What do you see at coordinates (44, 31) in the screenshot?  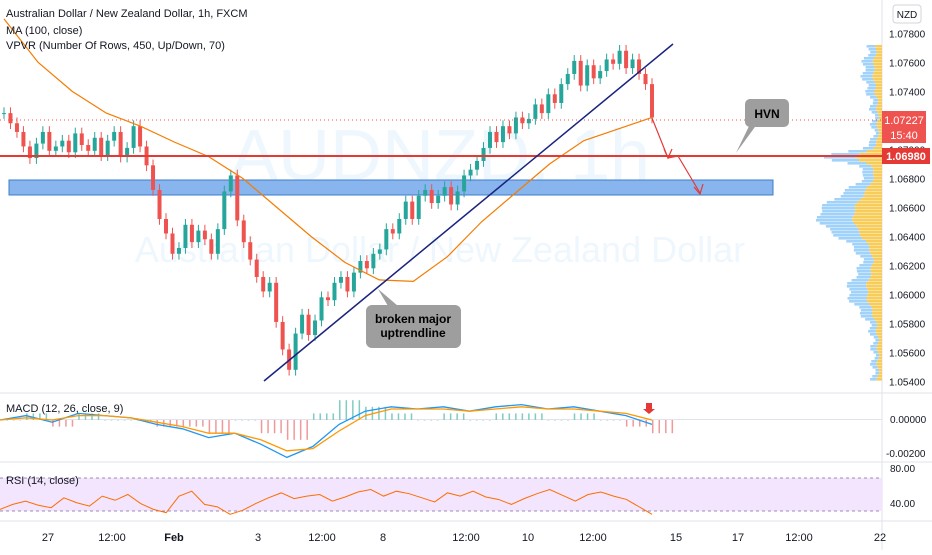 I see `ma-legend: MA (100, close)` at bounding box center [44, 31].